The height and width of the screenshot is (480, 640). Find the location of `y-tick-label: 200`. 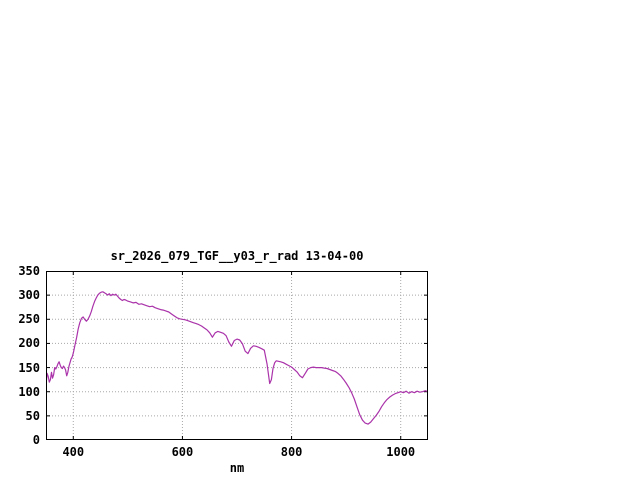

y-tick-label: 200 is located at coordinates (29, 343).